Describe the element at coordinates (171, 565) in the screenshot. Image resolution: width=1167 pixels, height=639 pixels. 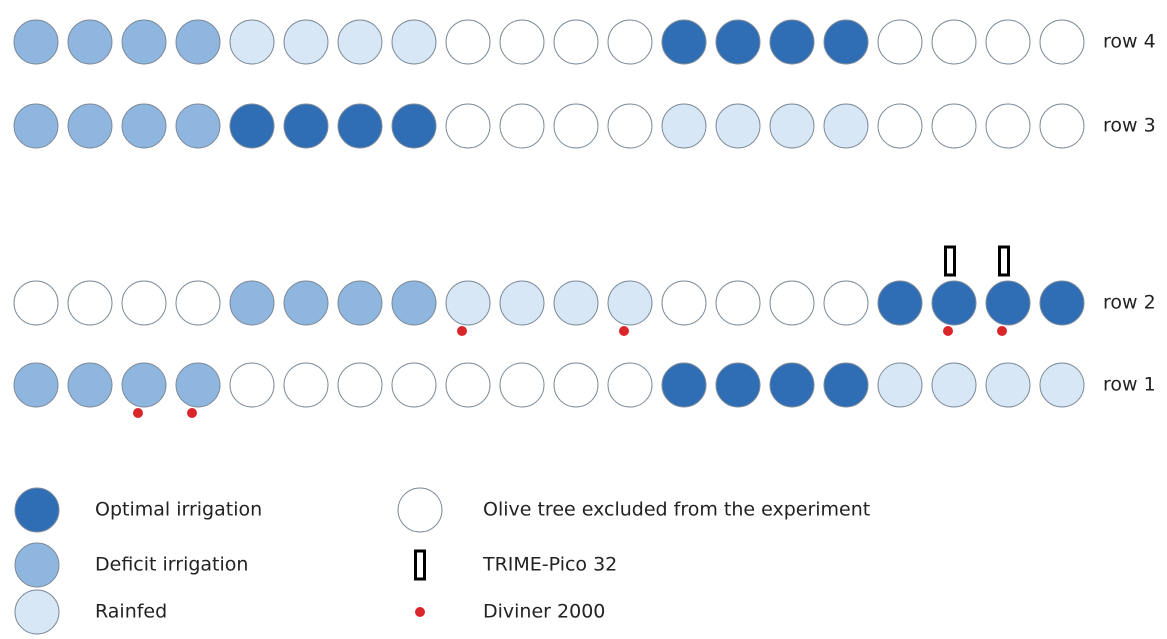
I see `legend-label: Deficit irrigation` at that location.